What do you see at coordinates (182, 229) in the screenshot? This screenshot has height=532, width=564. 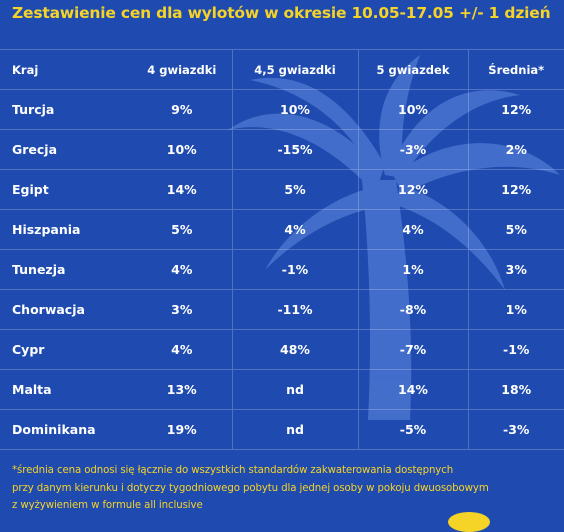 I see `cell-4-stars: 5%` at bounding box center [182, 229].